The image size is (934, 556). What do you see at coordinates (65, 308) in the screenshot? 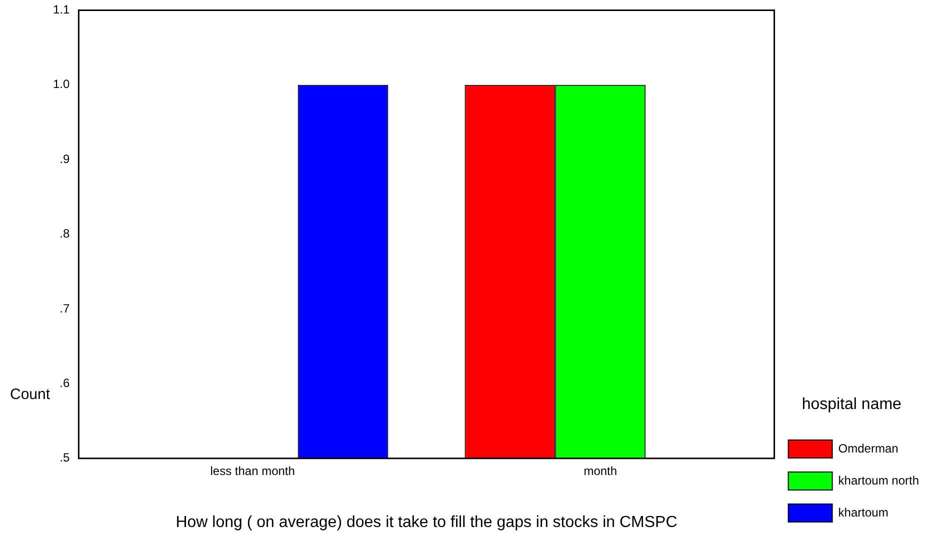
I see `y-tick-label: .7` at bounding box center [65, 308].